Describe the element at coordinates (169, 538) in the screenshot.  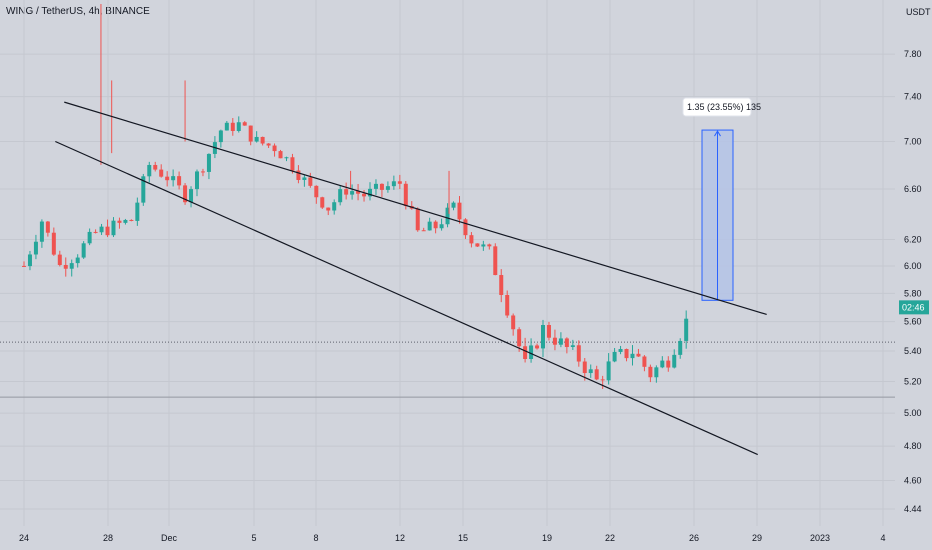
I see `x-tick-label: Dec` at that location.